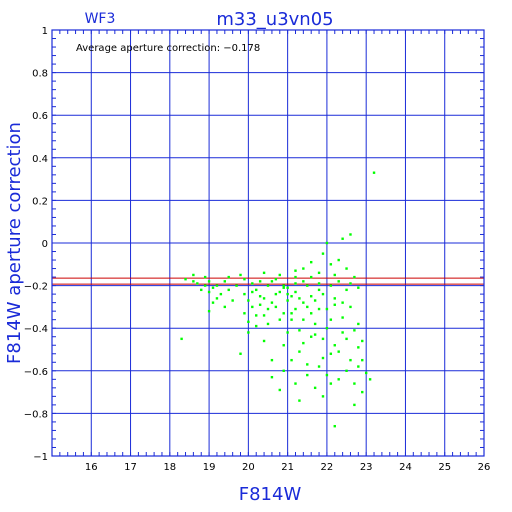 Image resolution: width=512 pixels, height=512 pixels. Describe the element at coordinates (274, 19) in the screenshot. I see `chart-title: m33_u3vn05` at that location.